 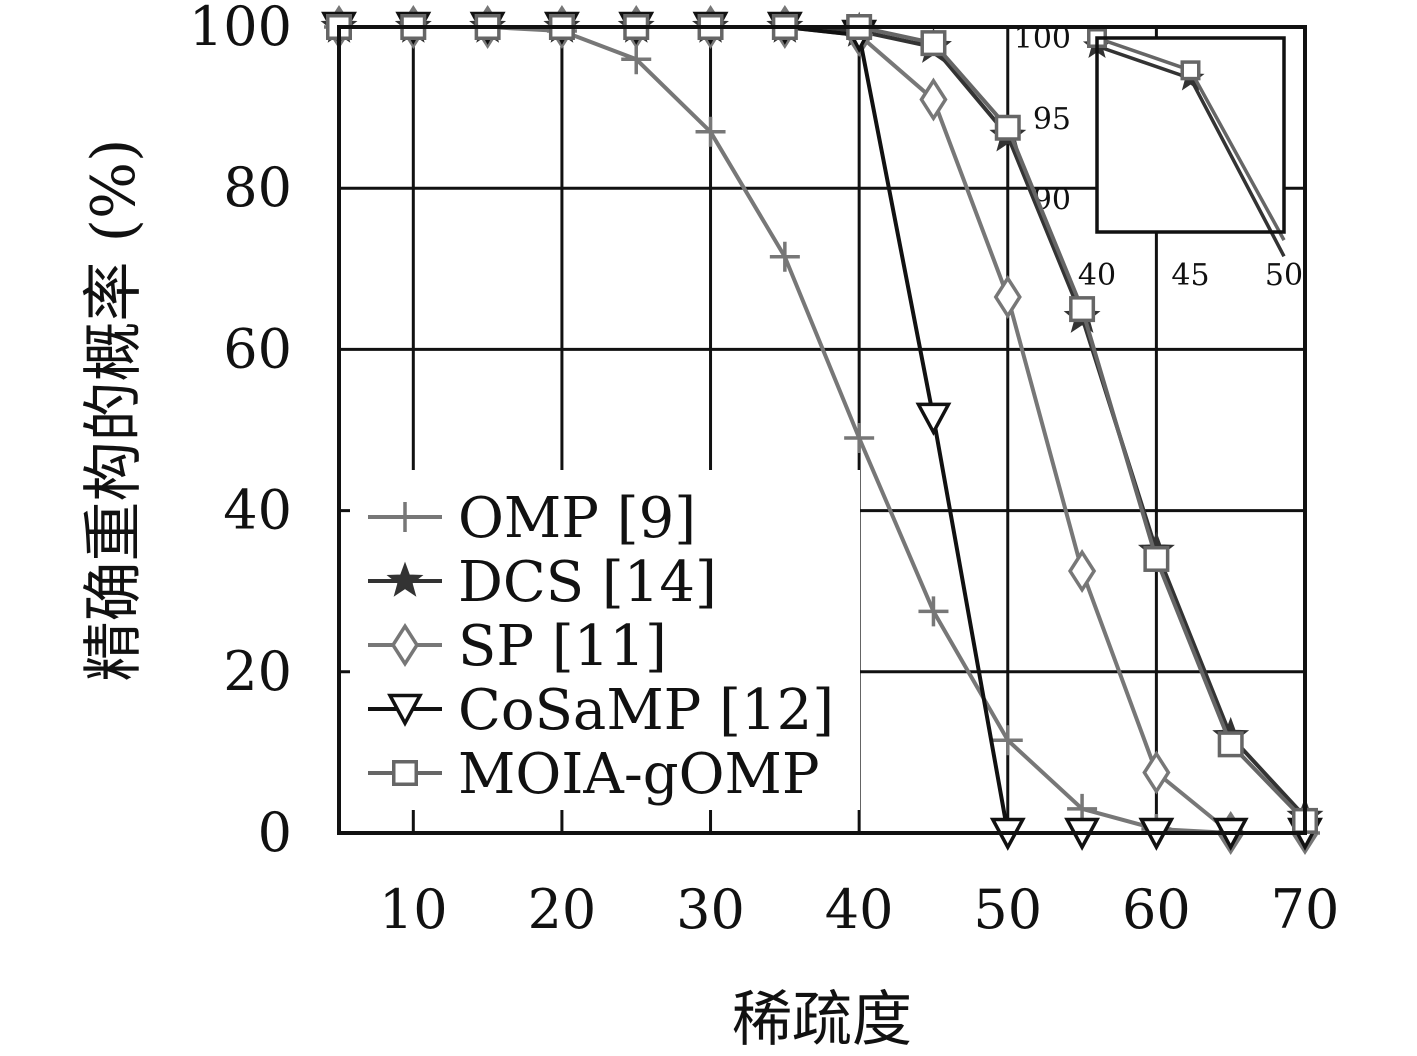 What do you see at coordinates (1097, 275) in the screenshot?
I see `inset-x-tick-label-40: 40` at bounding box center [1097, 275].